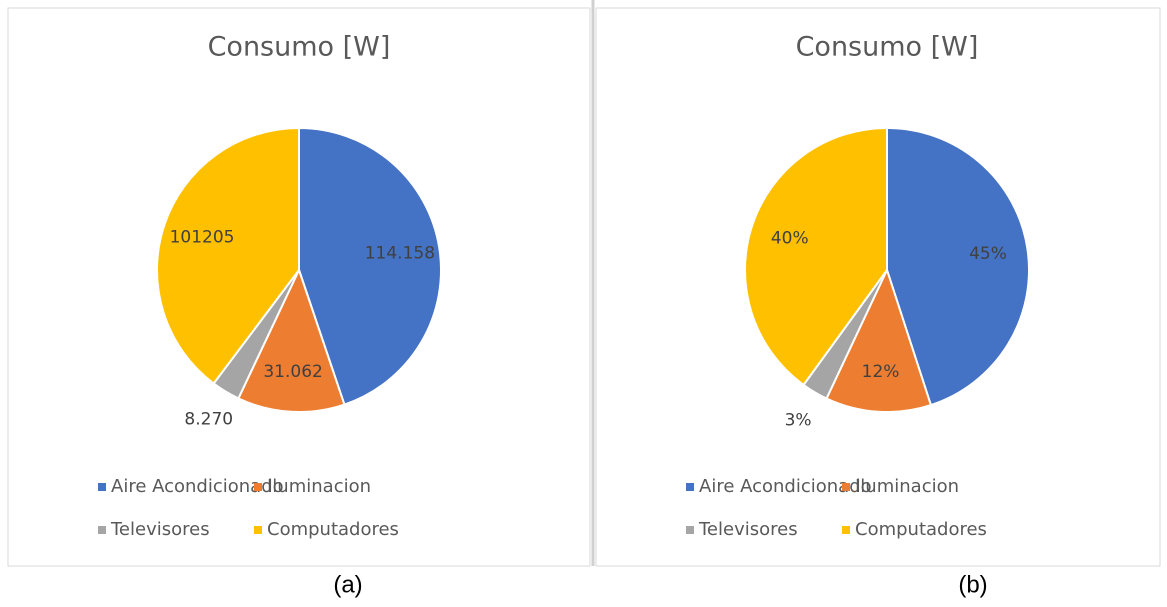  What do you see at coordinates (202, 238) in the screenshot?
I see `data-label: 101205` at bounding box center [202, 238].